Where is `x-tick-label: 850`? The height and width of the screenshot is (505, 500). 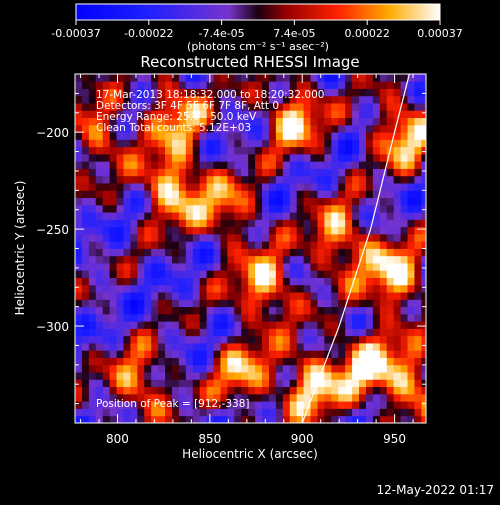
x-tick-label: 850 is located at coordinates (209, 439).